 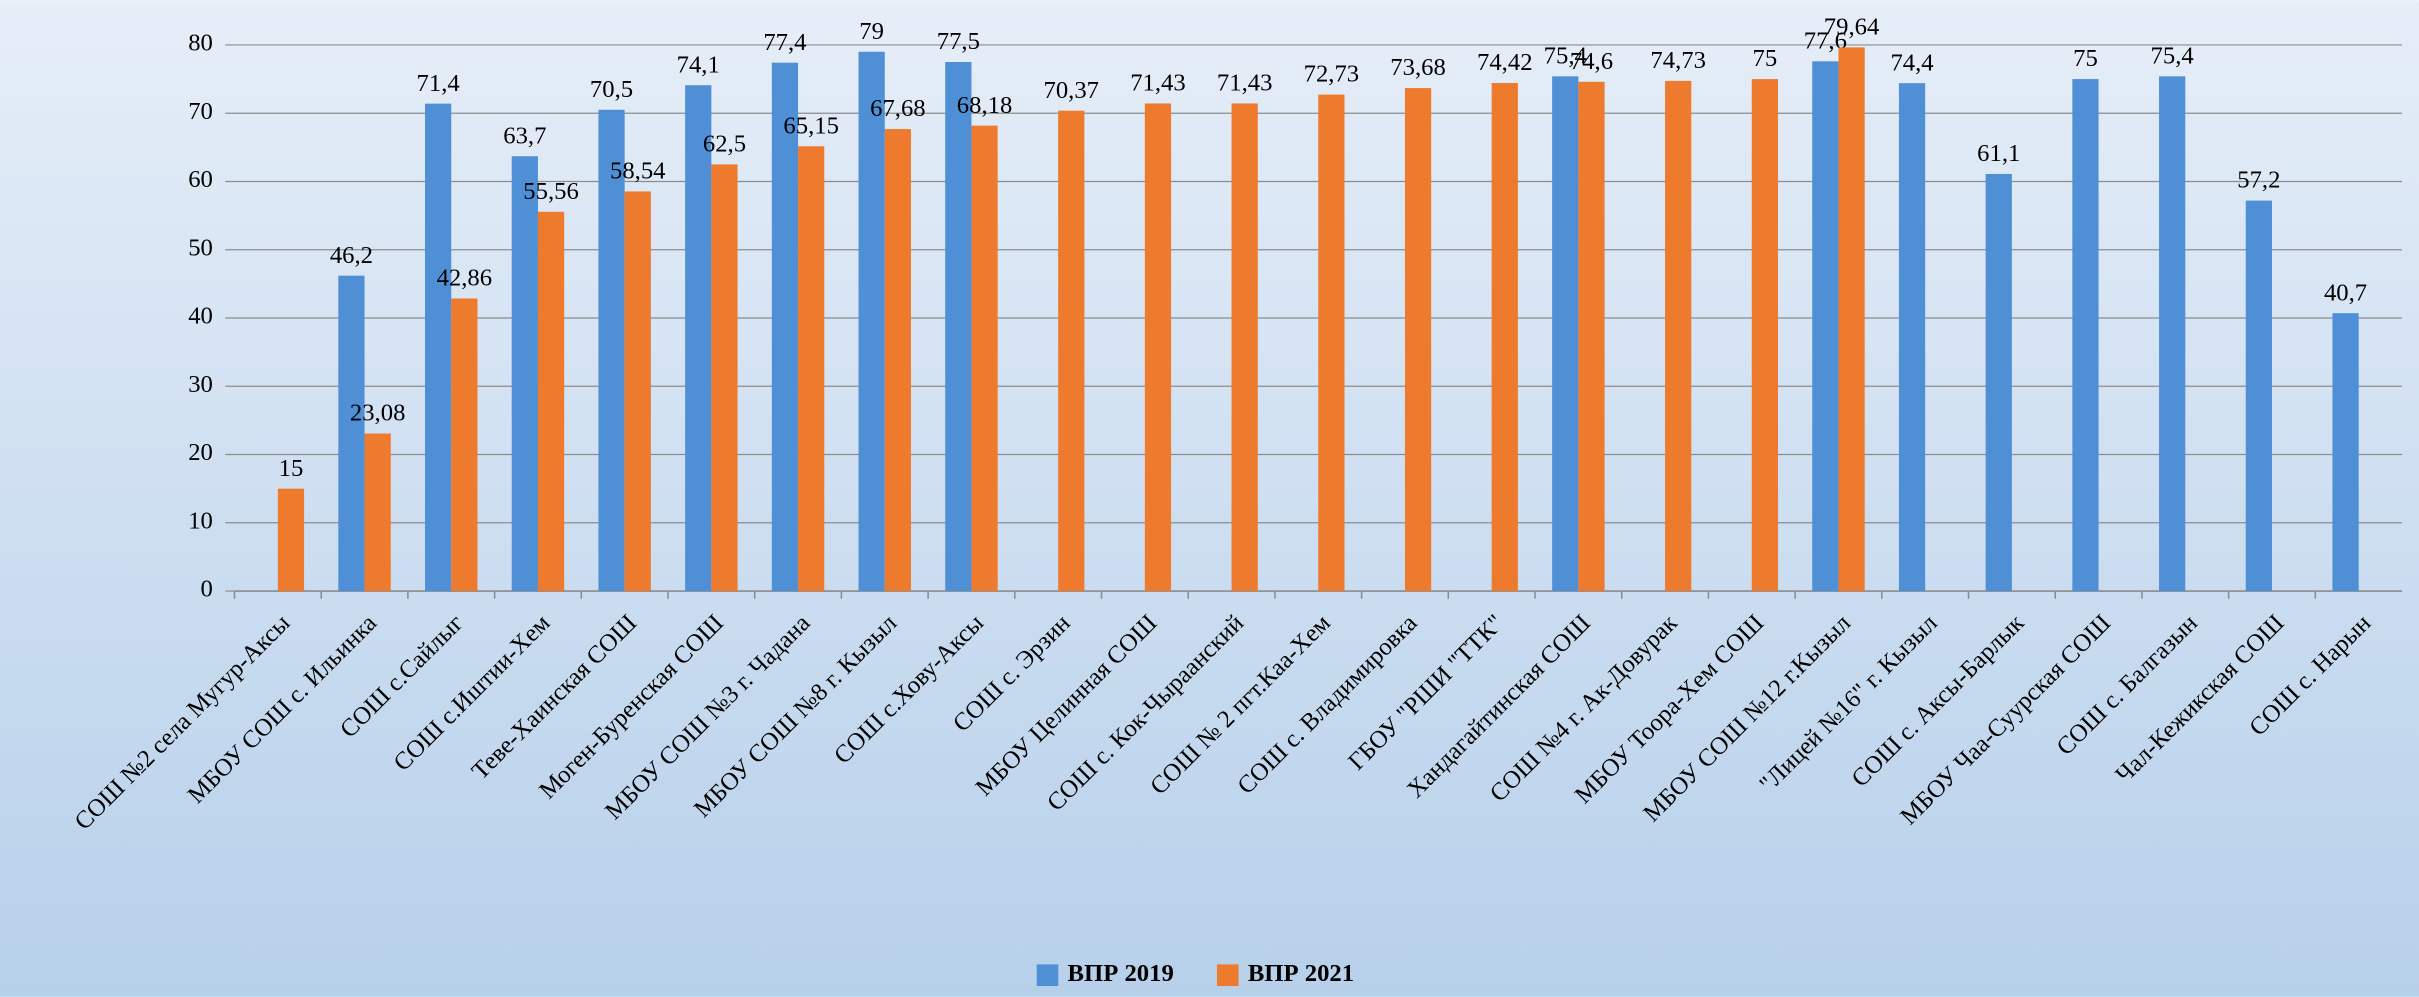 I want to click on data-label: 23,08, so click(x=378, y=413).